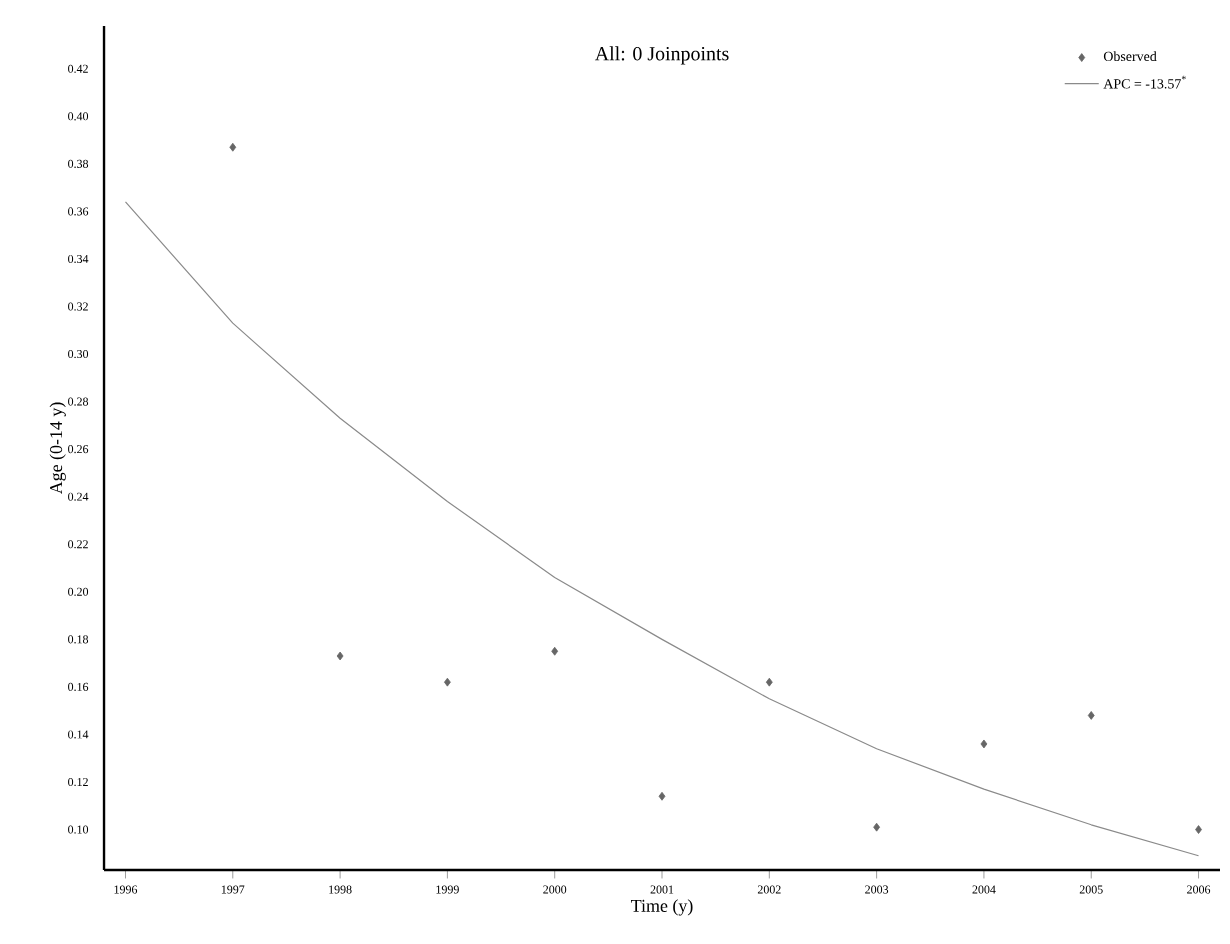  Describe the element at coordinates (57, 448) in the screenshot. I see `y-axis-title: Age (0-14 y)` at that location.